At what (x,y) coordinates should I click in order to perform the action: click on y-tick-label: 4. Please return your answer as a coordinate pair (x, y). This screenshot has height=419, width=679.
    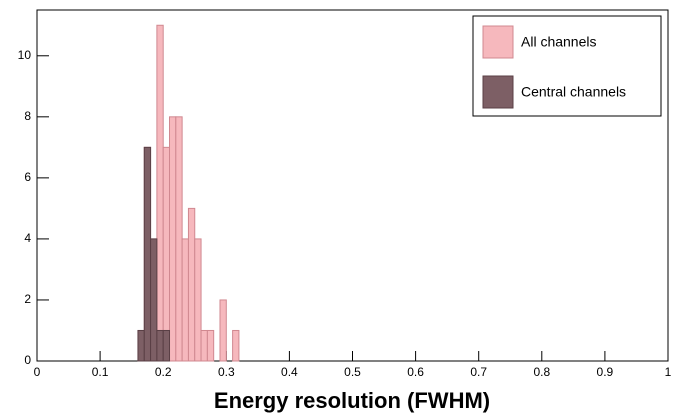
    Looking at the image, I should click on (27, 238).